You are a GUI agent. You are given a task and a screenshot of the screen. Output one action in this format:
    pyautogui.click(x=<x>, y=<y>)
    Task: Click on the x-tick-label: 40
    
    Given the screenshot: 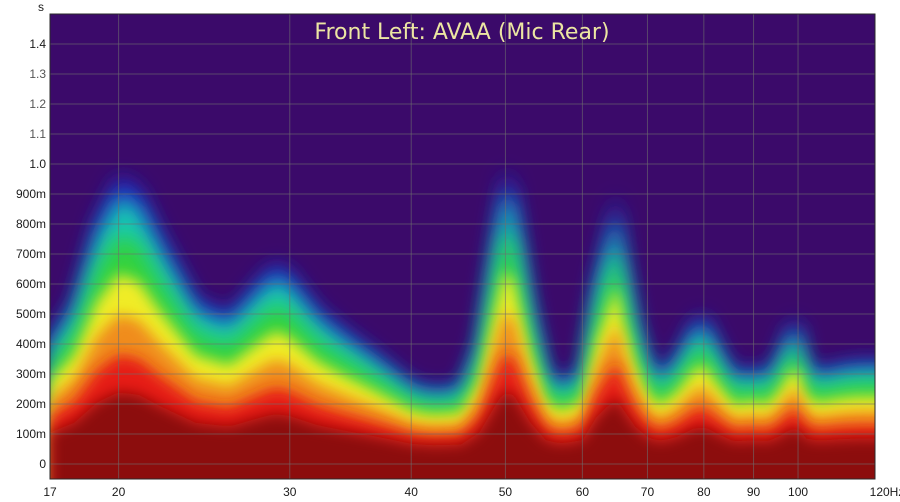 What is the action you would take?
    pyautogui.click(x=412, y=492)
    